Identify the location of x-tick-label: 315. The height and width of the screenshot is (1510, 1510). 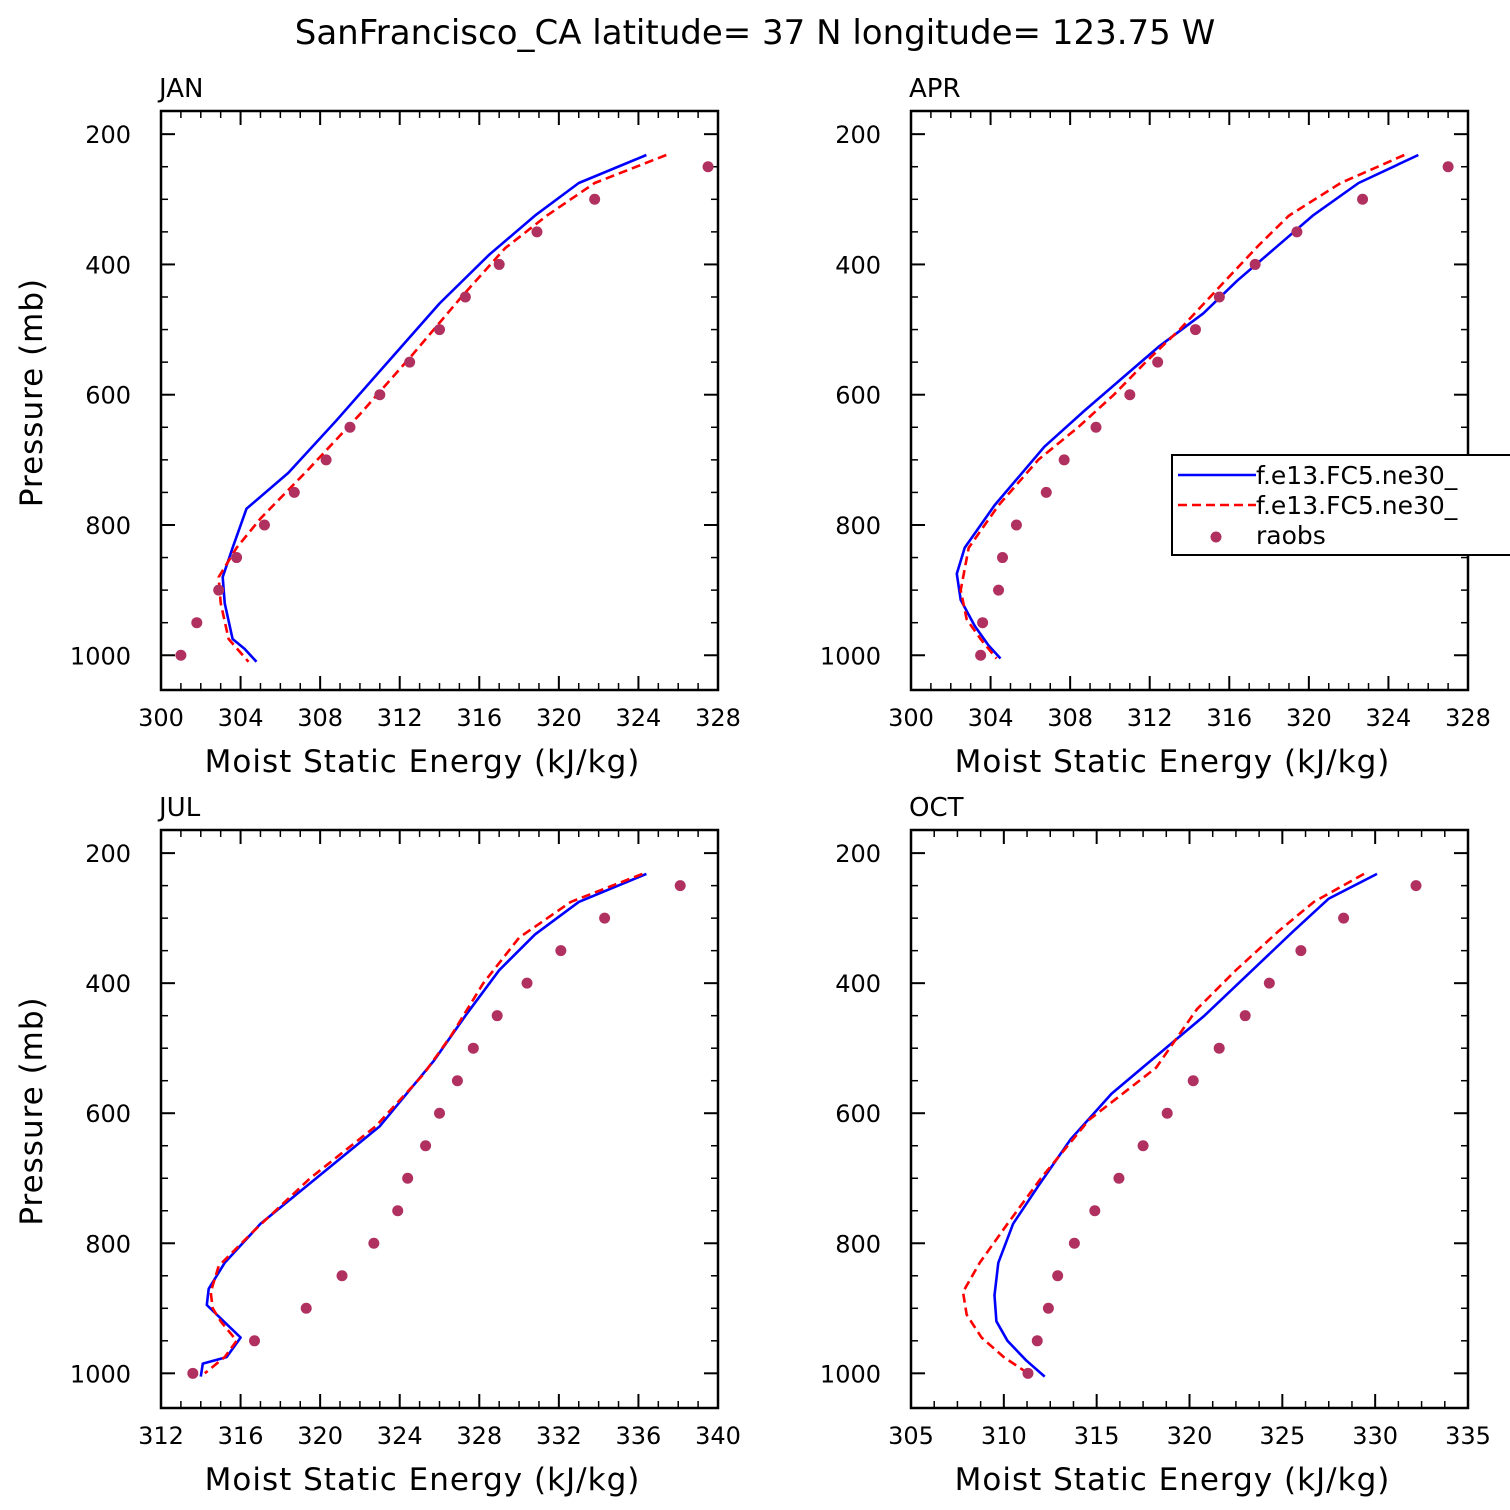
(1097, 1436).